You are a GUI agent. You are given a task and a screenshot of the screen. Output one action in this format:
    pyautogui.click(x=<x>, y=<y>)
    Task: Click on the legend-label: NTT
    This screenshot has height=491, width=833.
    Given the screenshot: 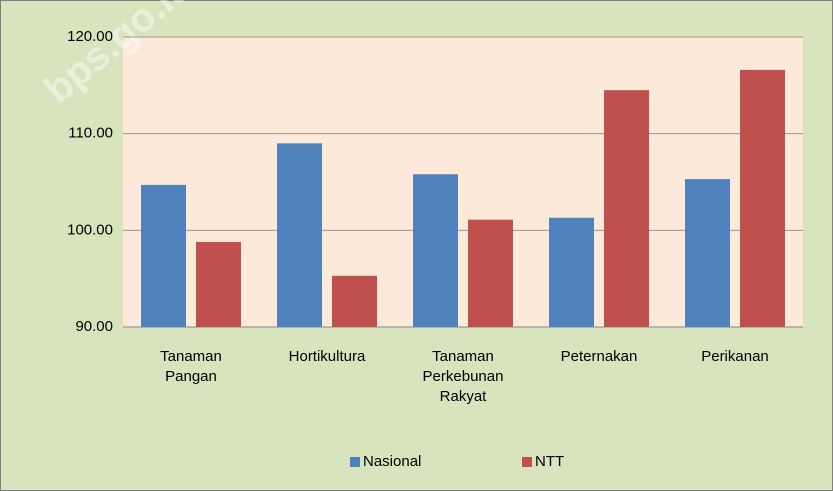 What is the action you would take?
    pyautogui.click(x=549, y=461)
    